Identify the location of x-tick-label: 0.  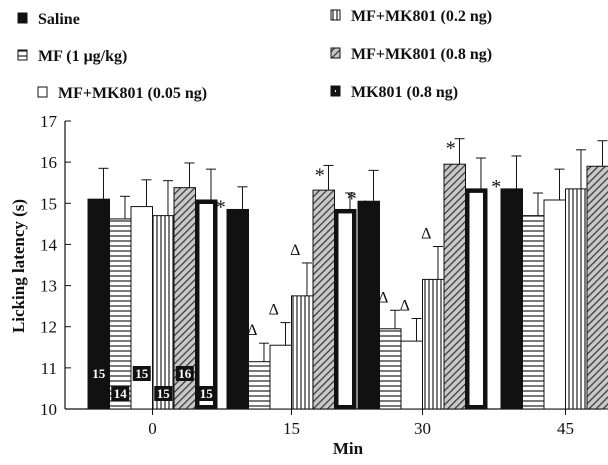
(152, 428).